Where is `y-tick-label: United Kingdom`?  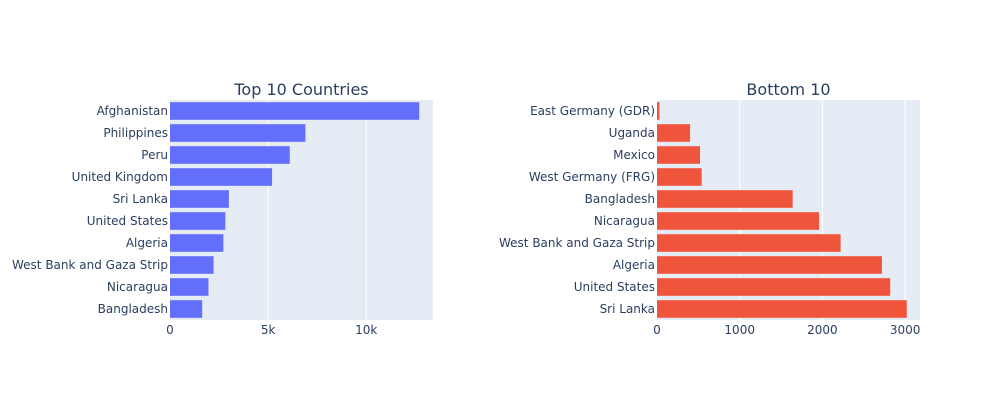 y-tick-label: United Kingdom is located at coordinates (120, 177).